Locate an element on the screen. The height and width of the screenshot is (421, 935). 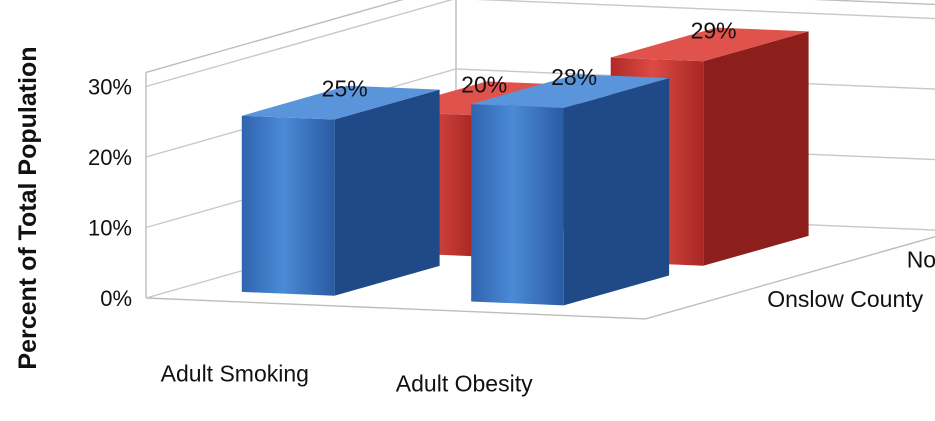
y-tick-label: 30% is located at coordinates (110, 87).